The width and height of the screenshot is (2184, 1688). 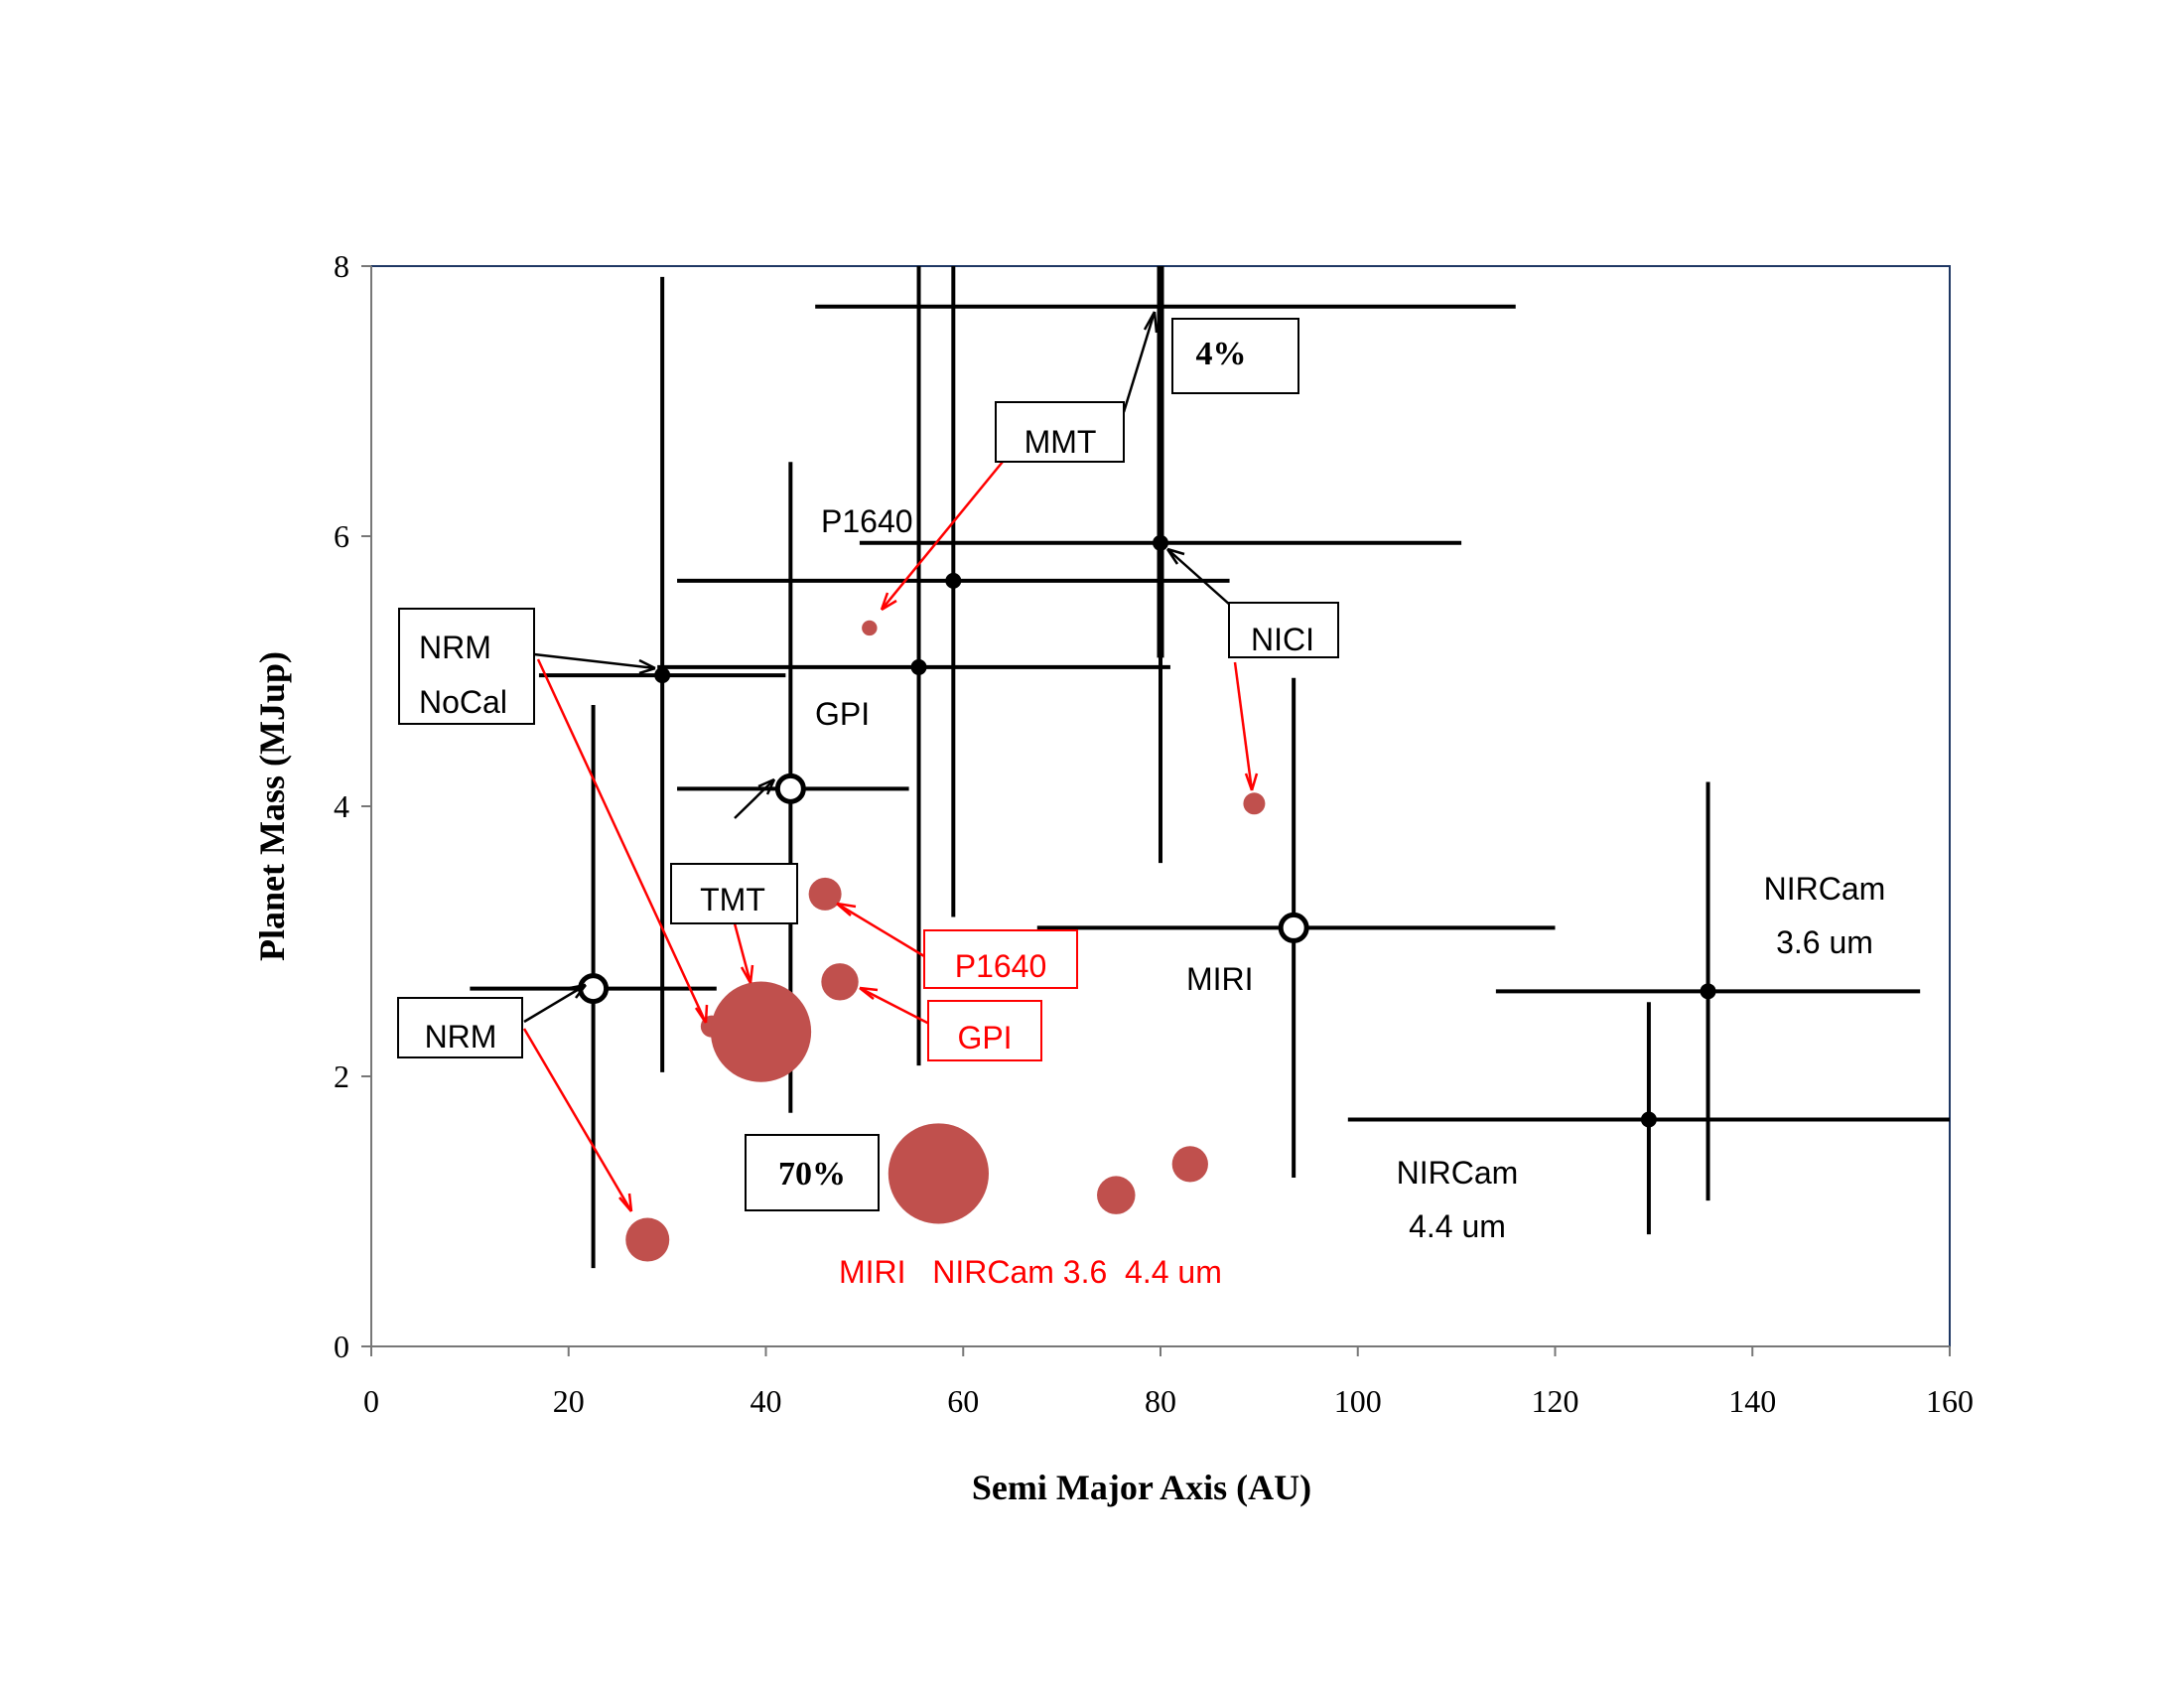 I want to click on mmt-red-arrow, so click(x=942, y=536).